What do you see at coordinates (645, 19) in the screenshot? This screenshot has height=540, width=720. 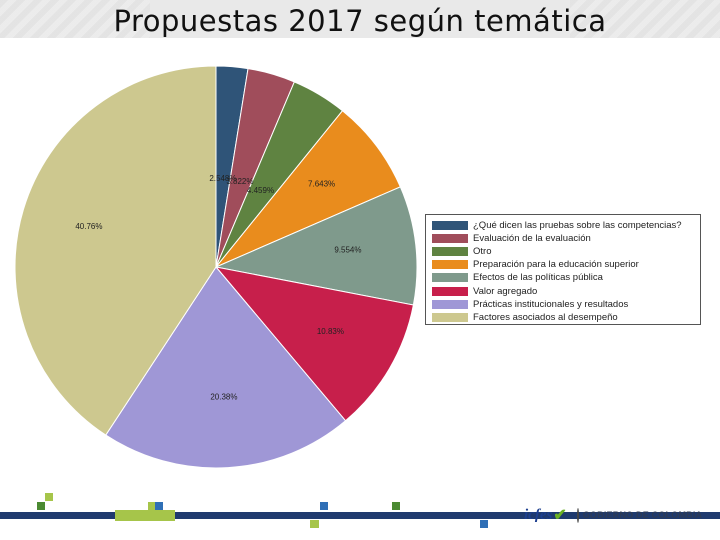 I see `background-doodle-right` at bounding box center [645, 19].